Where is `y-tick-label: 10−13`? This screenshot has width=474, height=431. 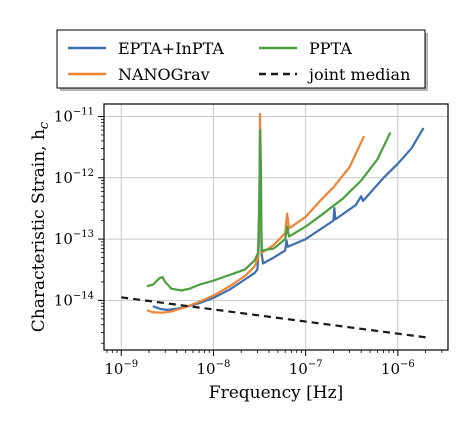
y-tick-label: 10−13 is located at coordinates (74, 238).